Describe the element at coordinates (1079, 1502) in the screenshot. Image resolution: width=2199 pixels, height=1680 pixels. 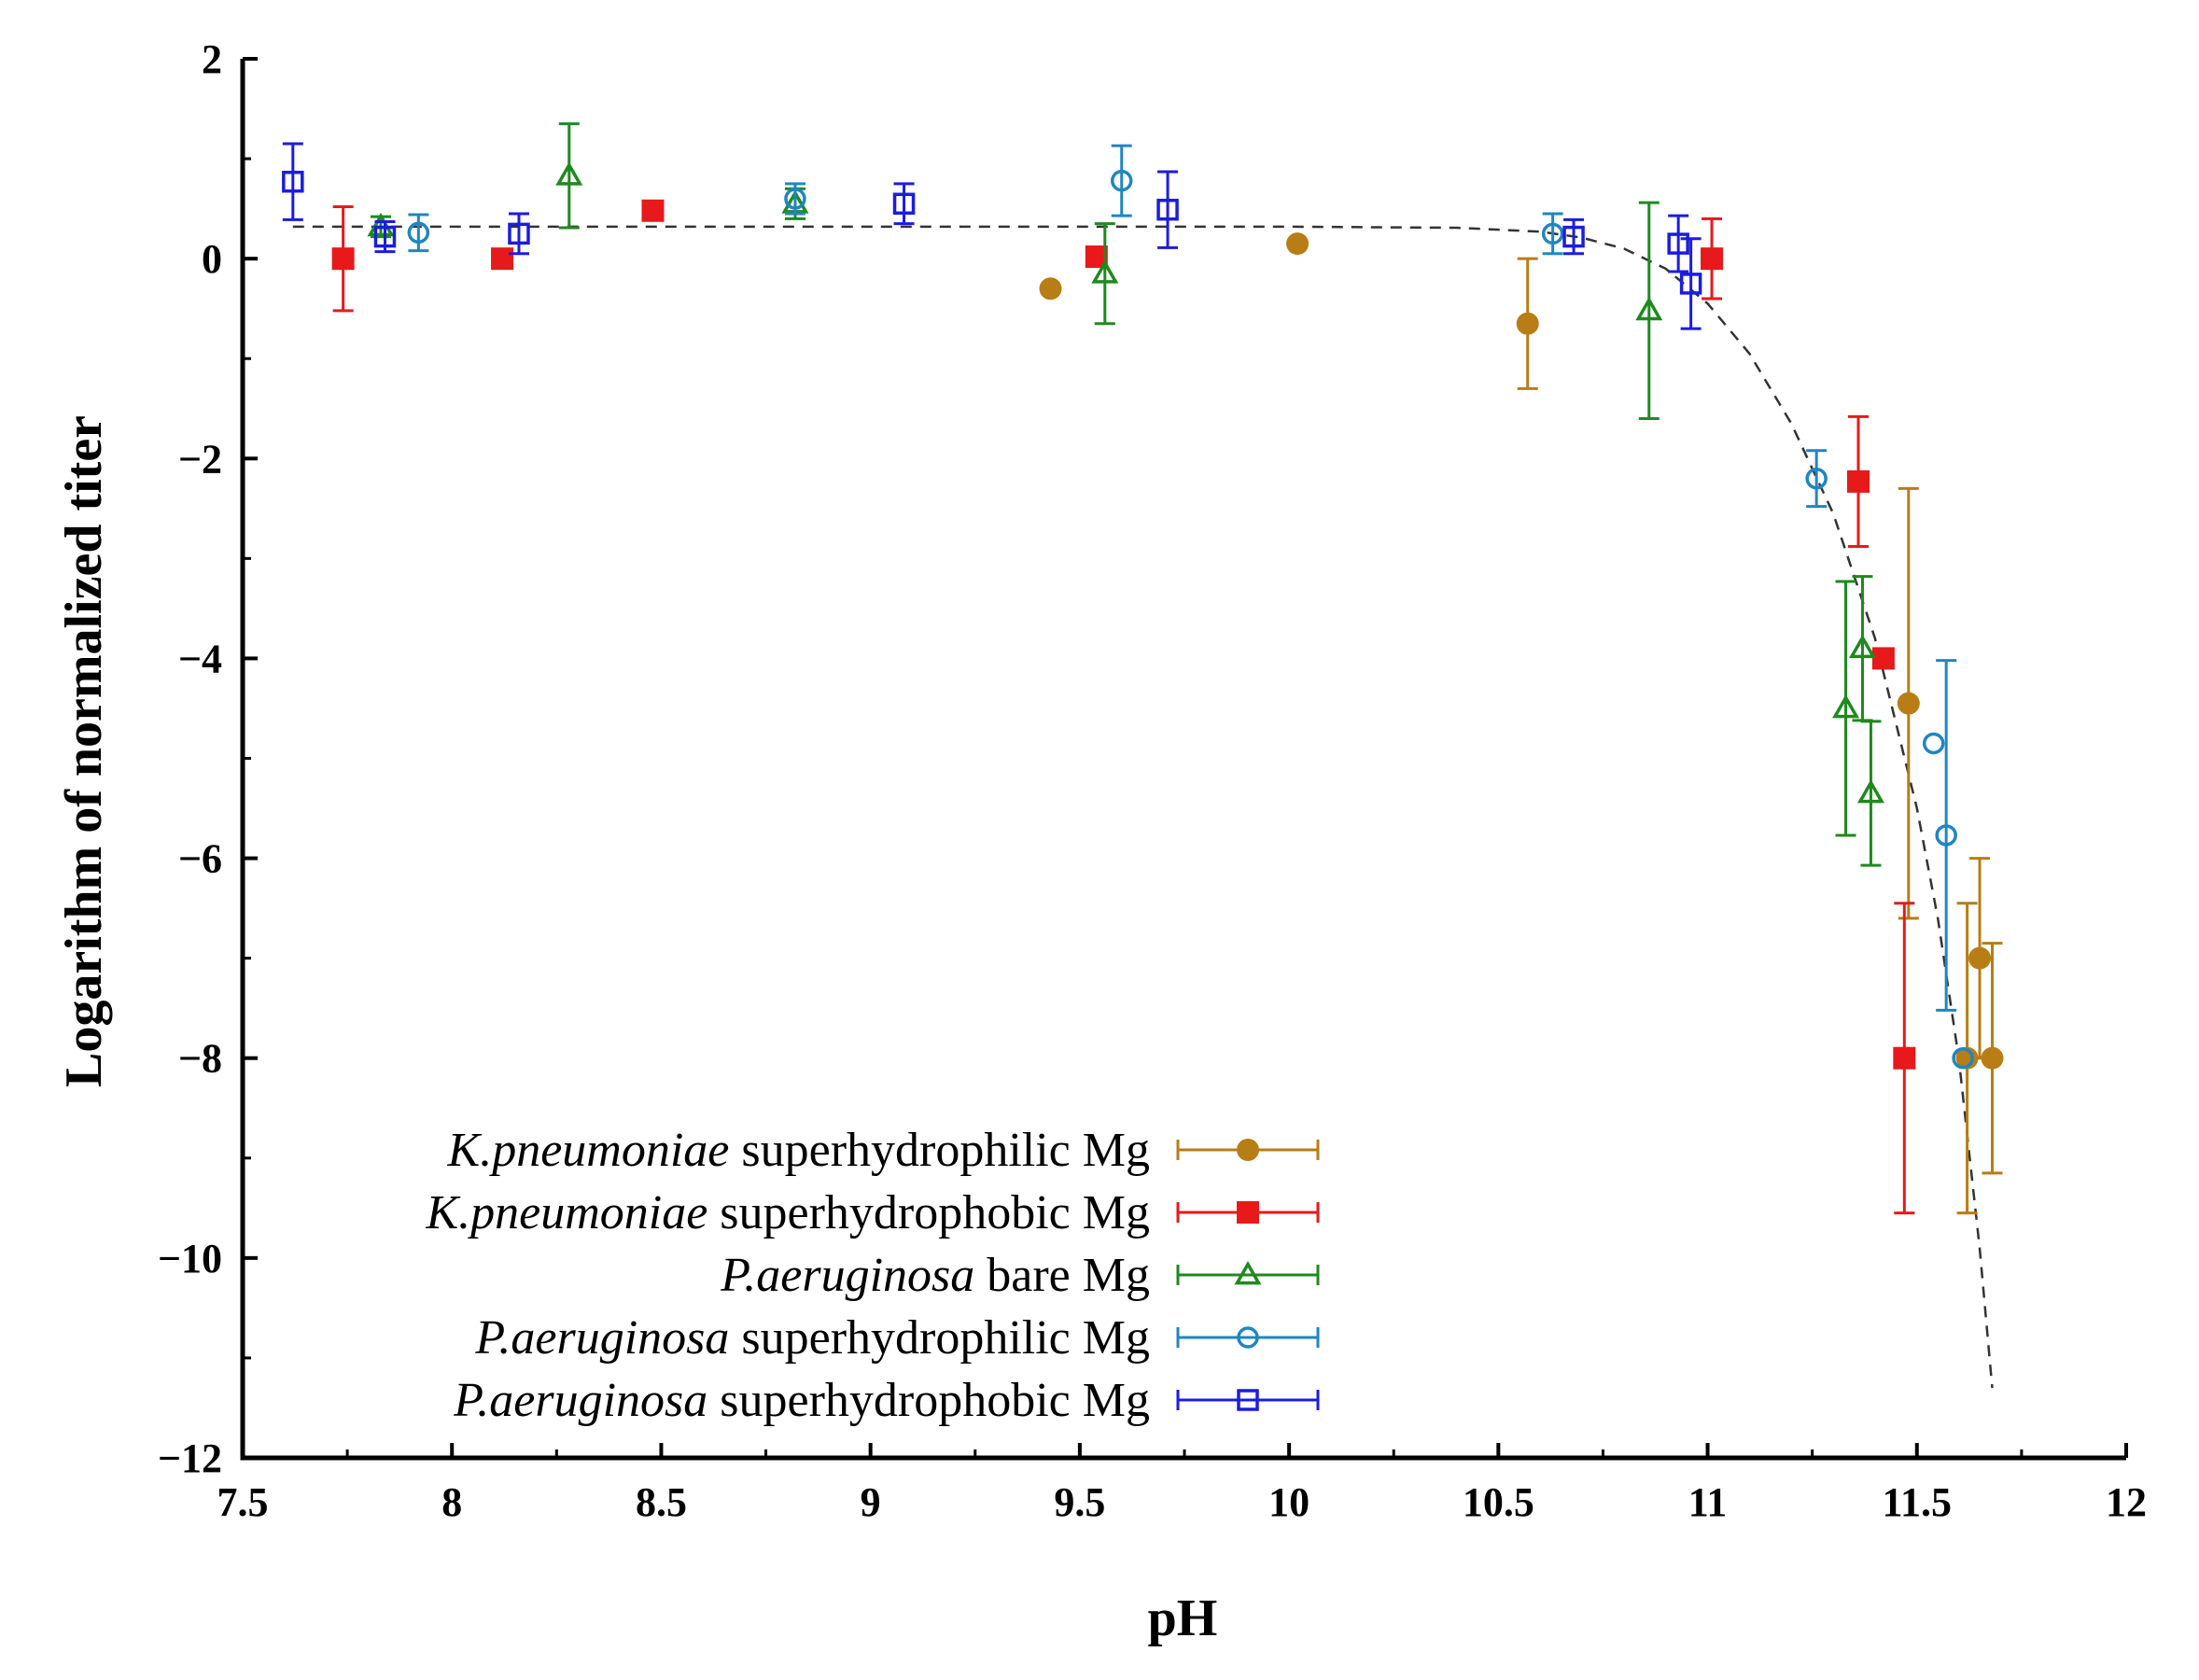
I see `x-tick-label: 9.5` at that location.